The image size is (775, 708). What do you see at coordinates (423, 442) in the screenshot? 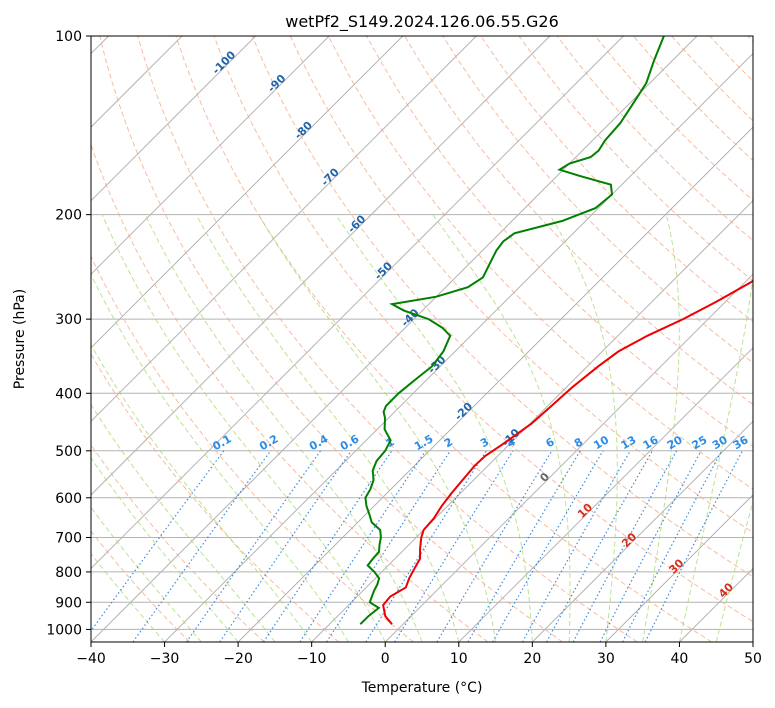
I see `mixing-ratio-label: 1.5` at bounding box center [423, 442].